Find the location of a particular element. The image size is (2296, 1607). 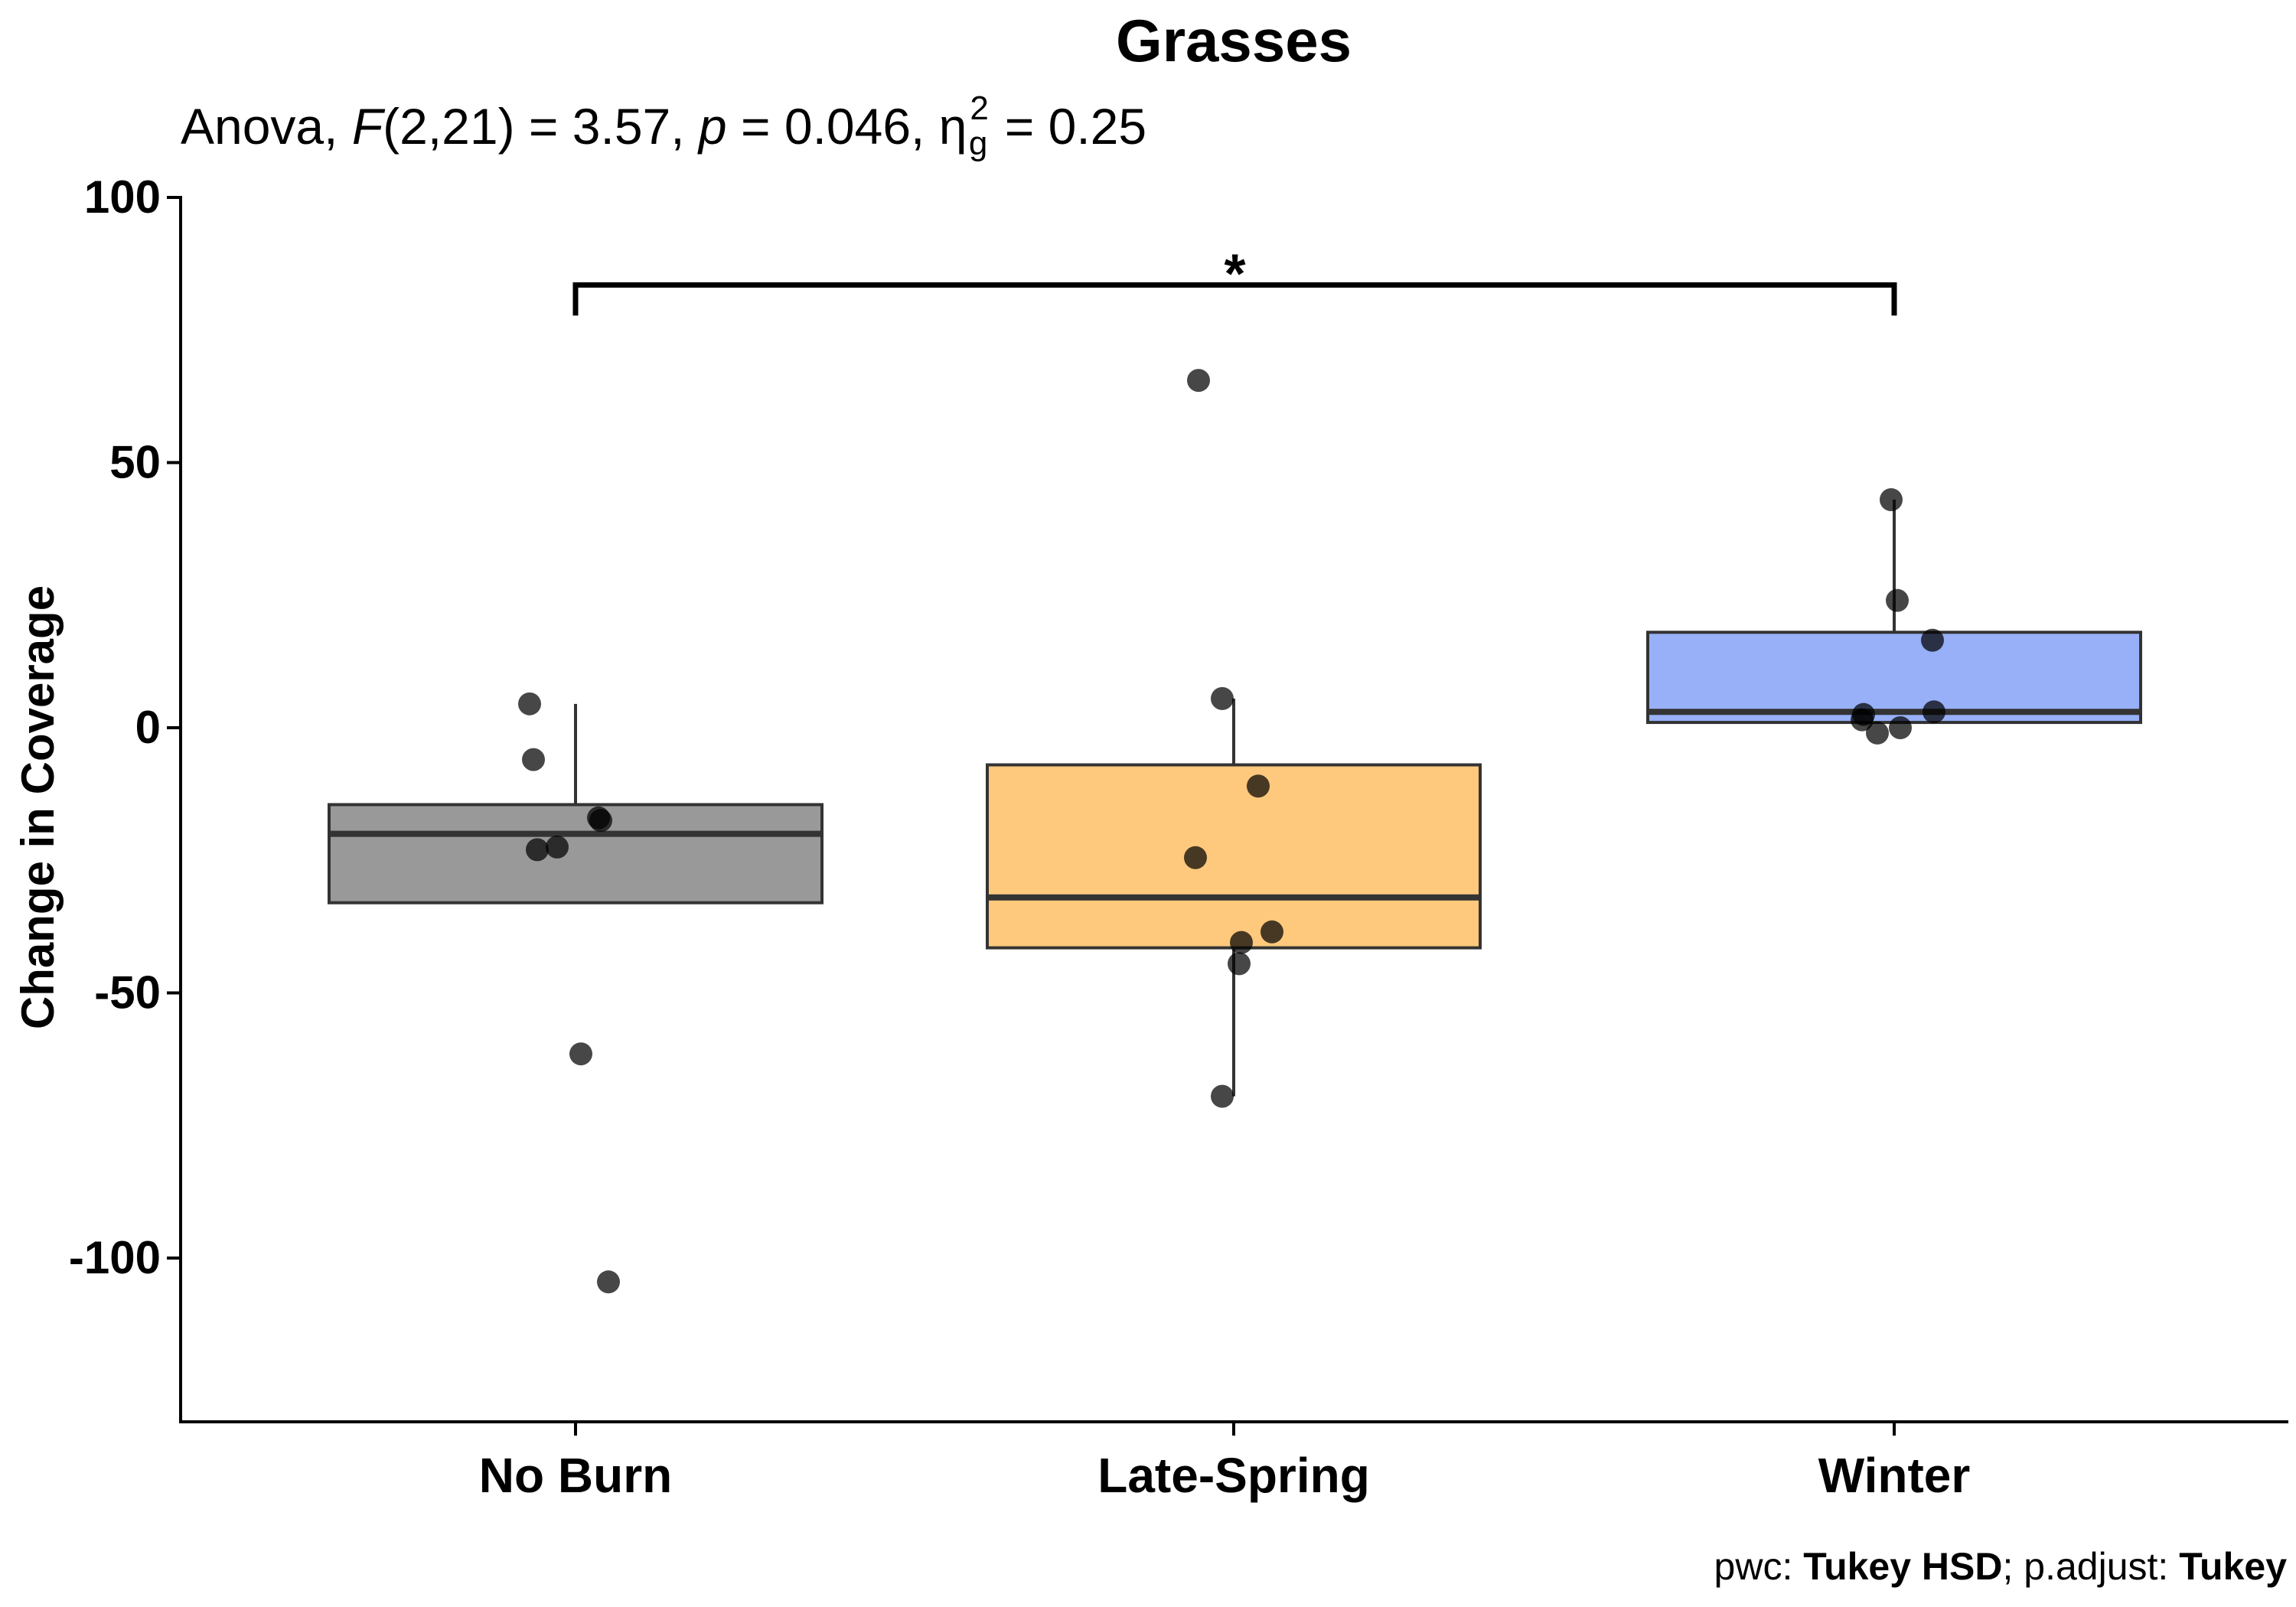

y-tick-label: 50 is located at coordinates (135, 463).